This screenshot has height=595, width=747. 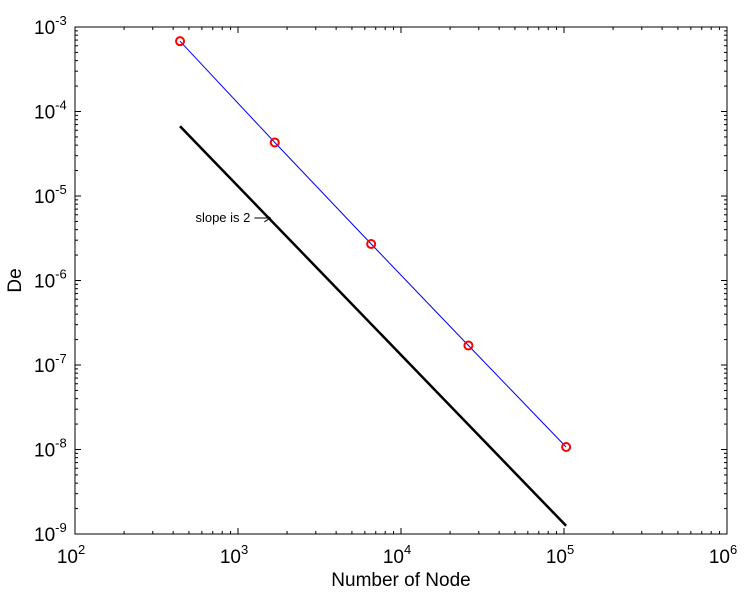 I want to click on y-tick-label: 10⁻³, so click(x=50, y=26).